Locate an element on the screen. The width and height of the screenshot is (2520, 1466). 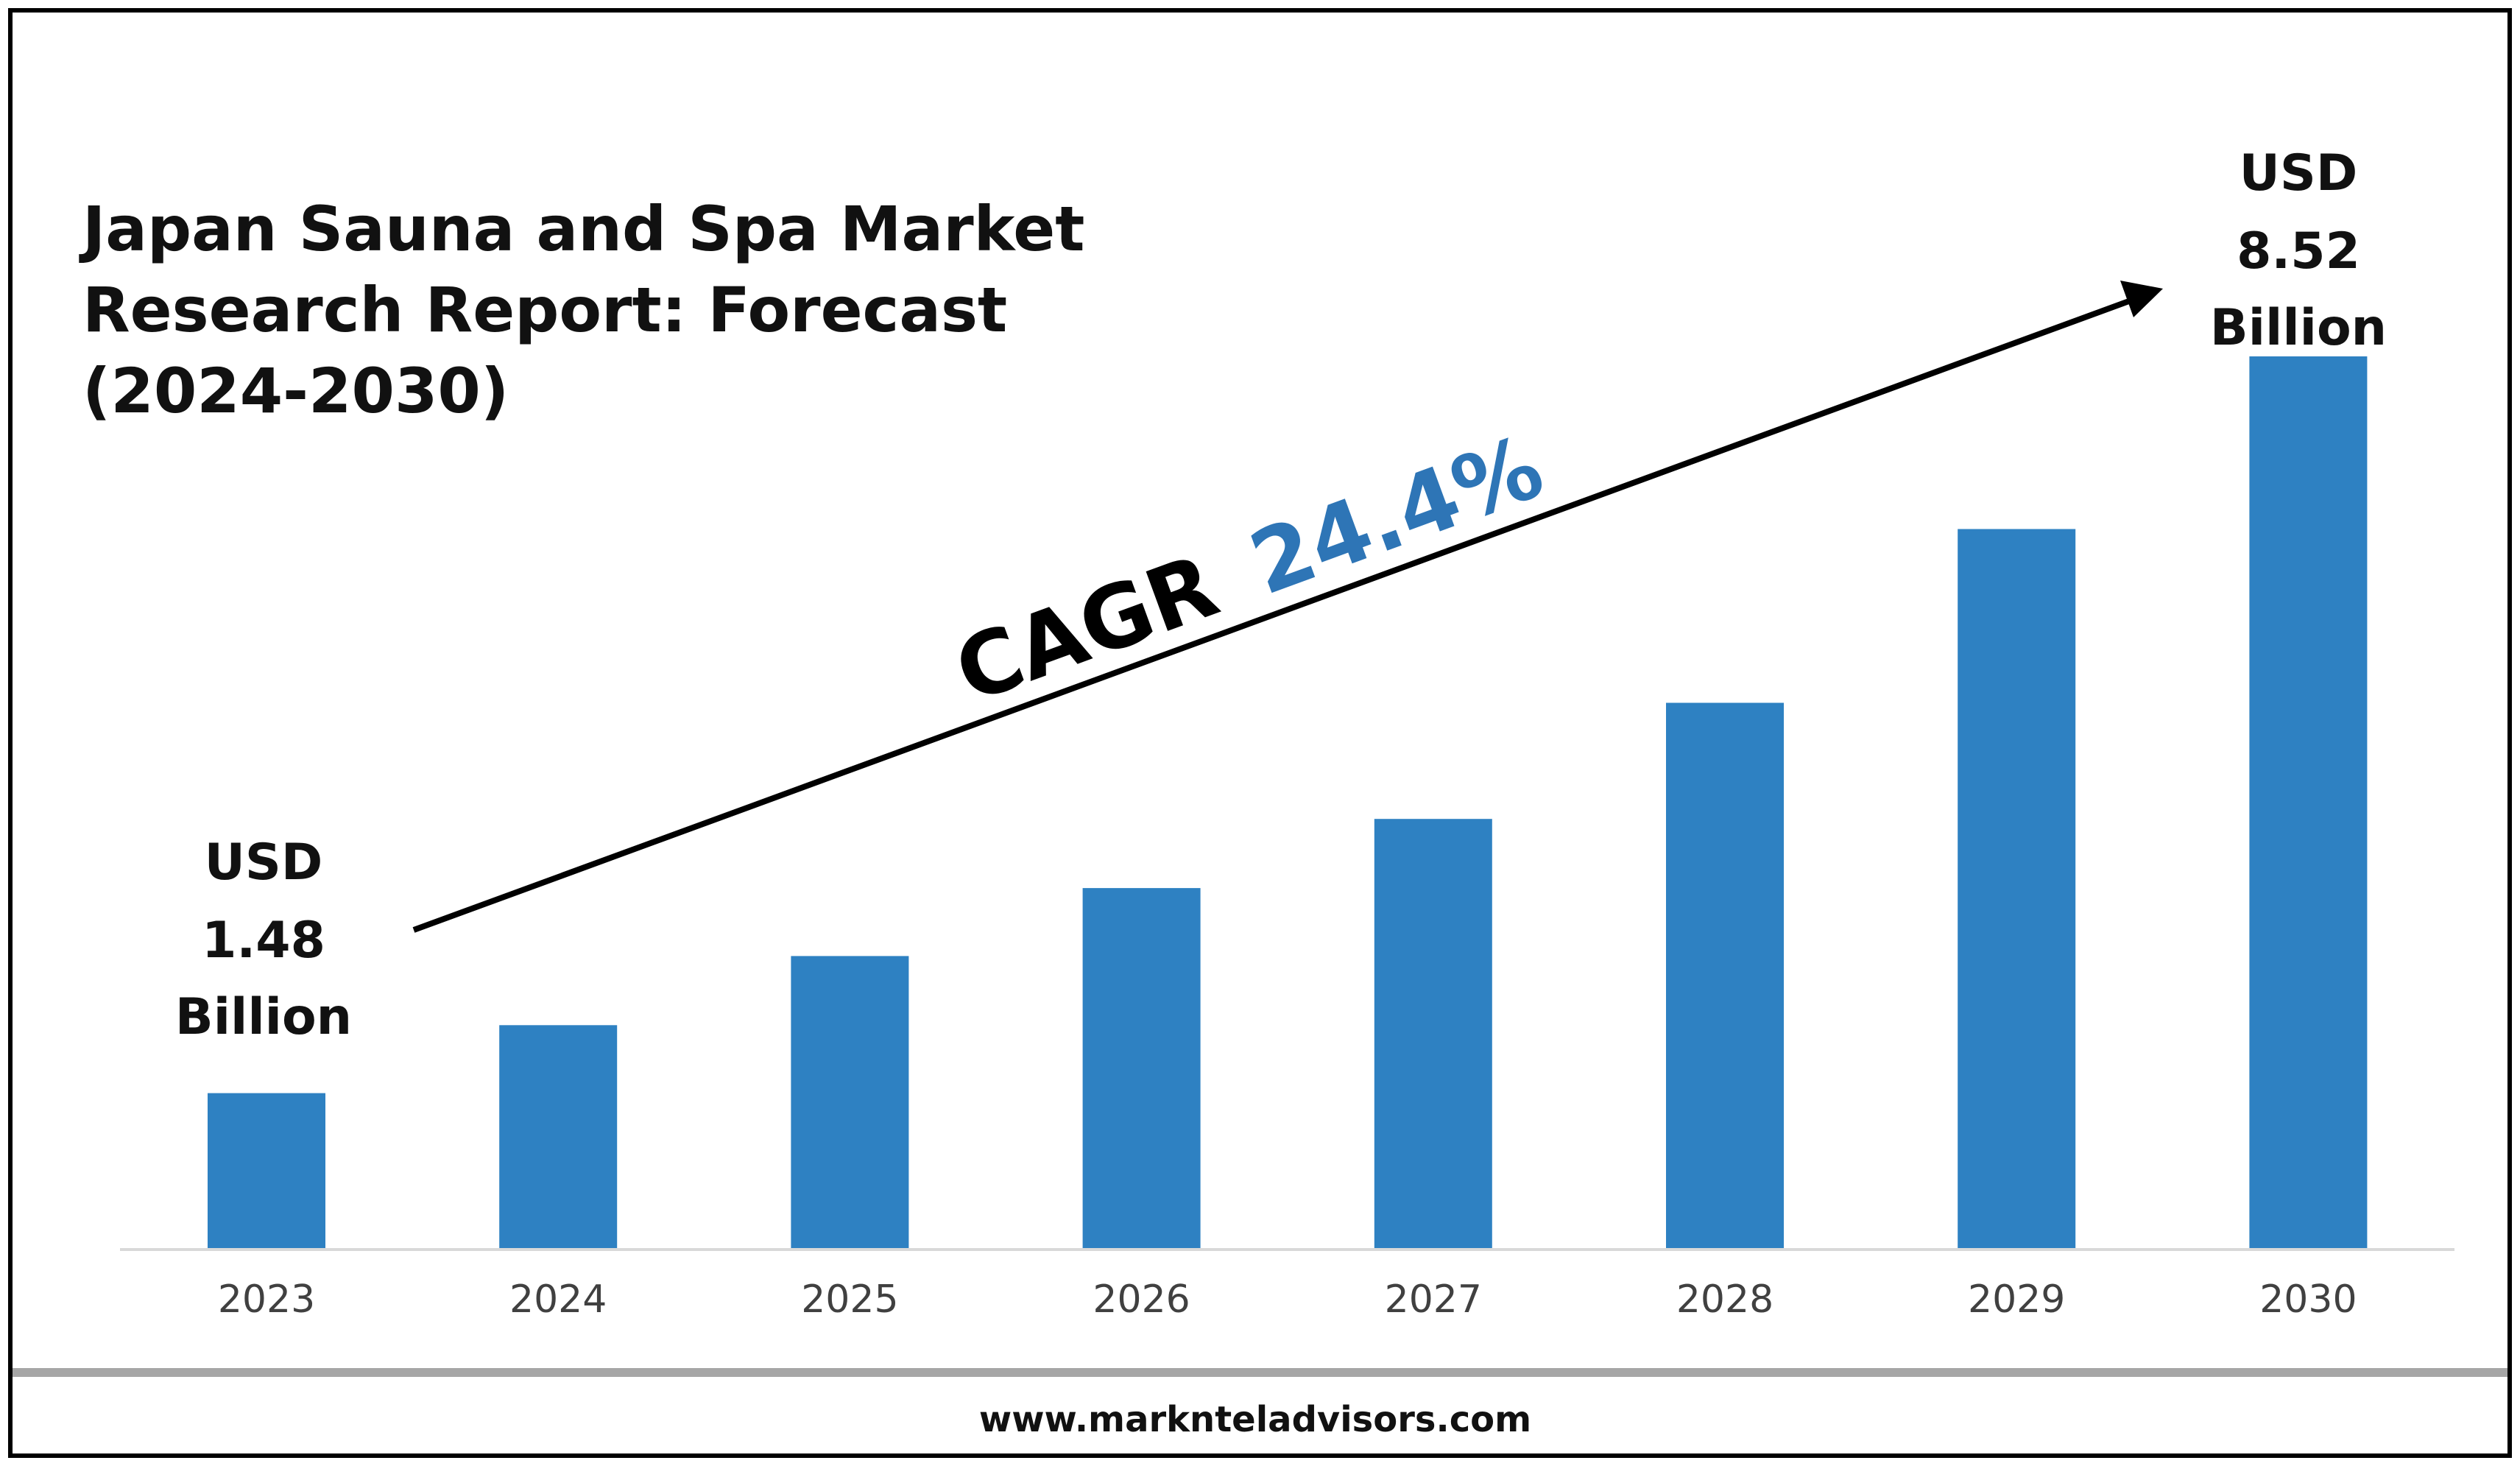
x-tick-label-2025: 2025 is located at coordinates (849, 1300).